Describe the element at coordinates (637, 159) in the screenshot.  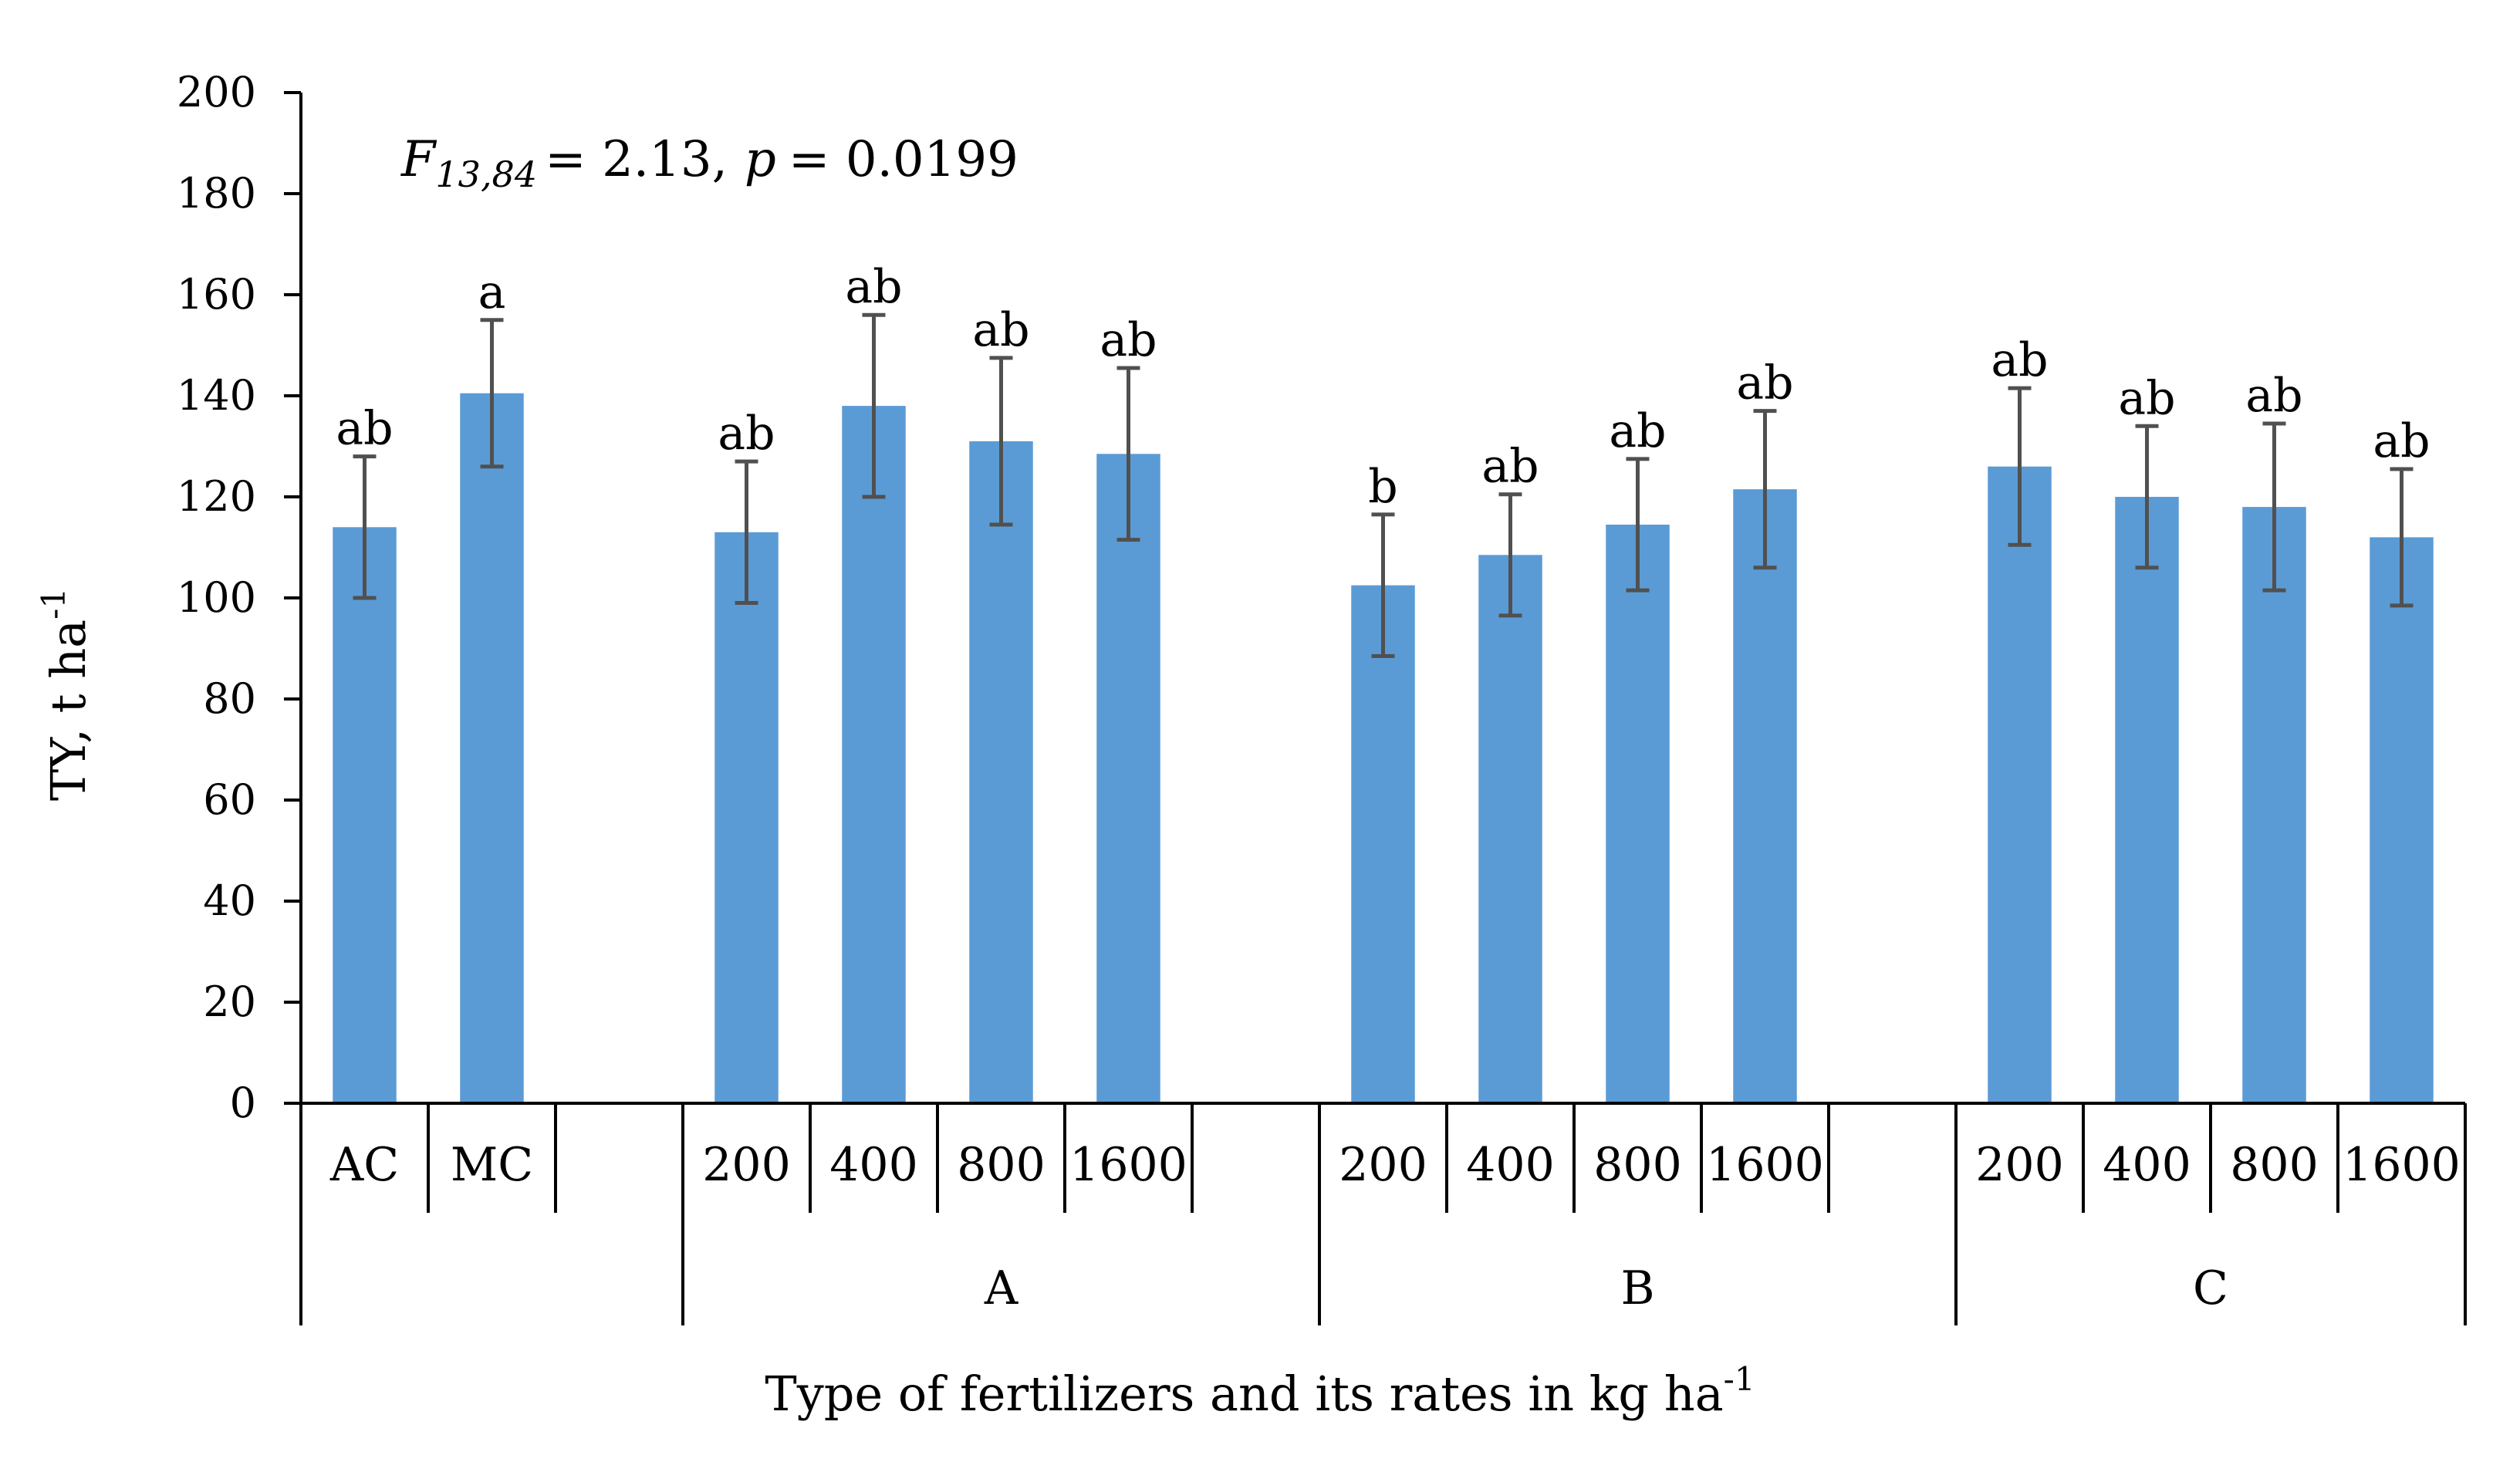
I see `f-value: = 2.13,` at that location.